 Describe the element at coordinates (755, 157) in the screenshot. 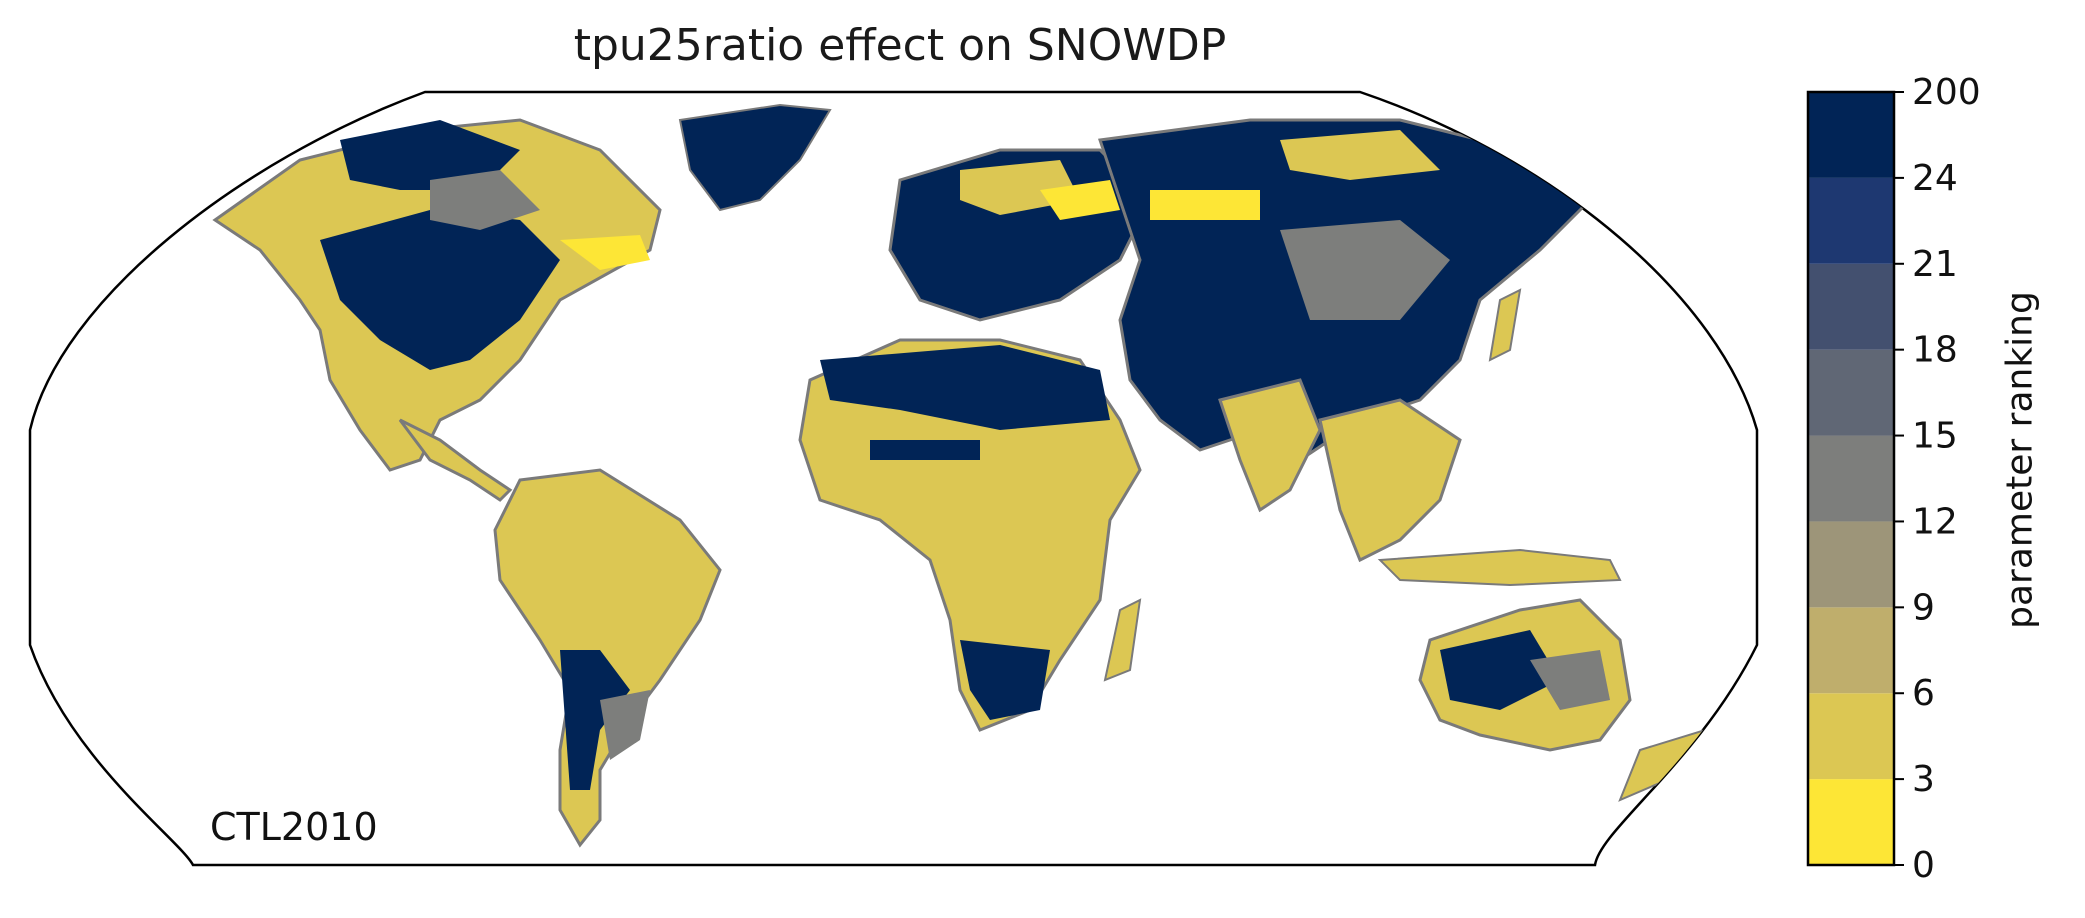

I see `greenland` at that location.